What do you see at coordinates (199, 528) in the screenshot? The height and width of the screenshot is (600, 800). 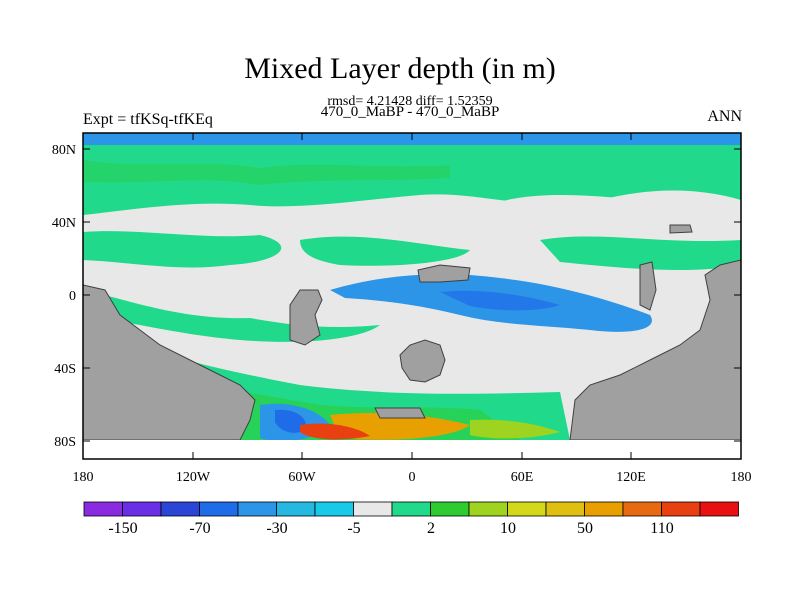 I see `colorbar-label: -70` at bounding box center [199, 528].